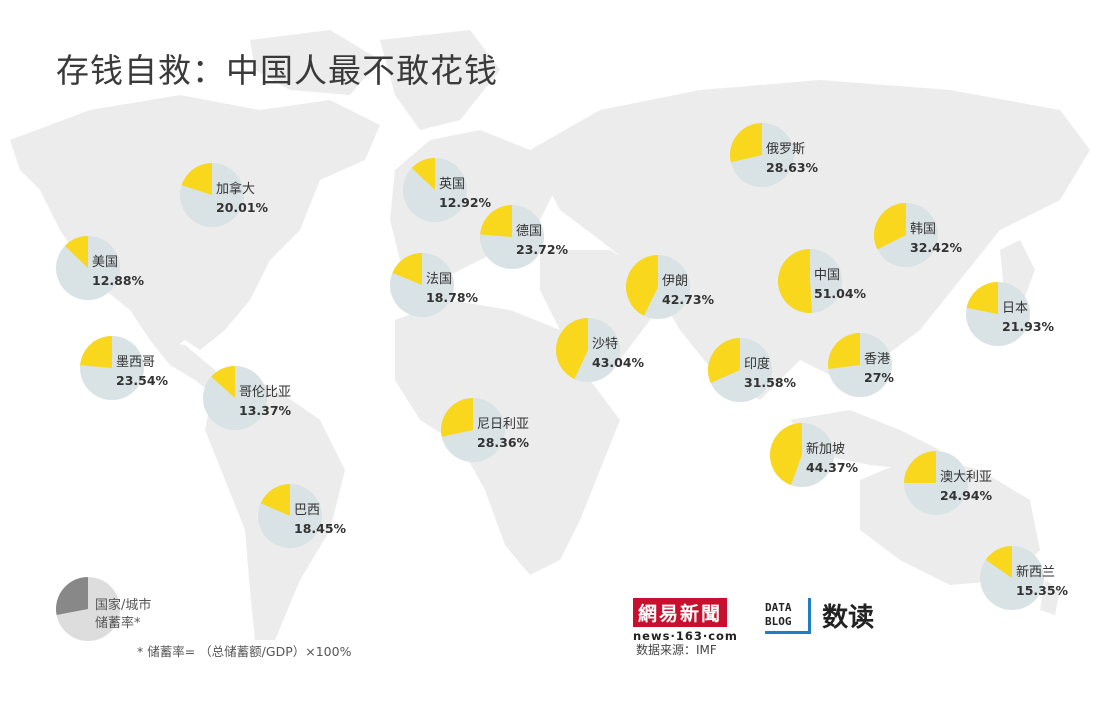 This screenshot has width=1100, height=707. What do you see at coordinates (840, 276) in the screenshot?
I see `pie-country-name: 中国` at bounding box center [840, 276].